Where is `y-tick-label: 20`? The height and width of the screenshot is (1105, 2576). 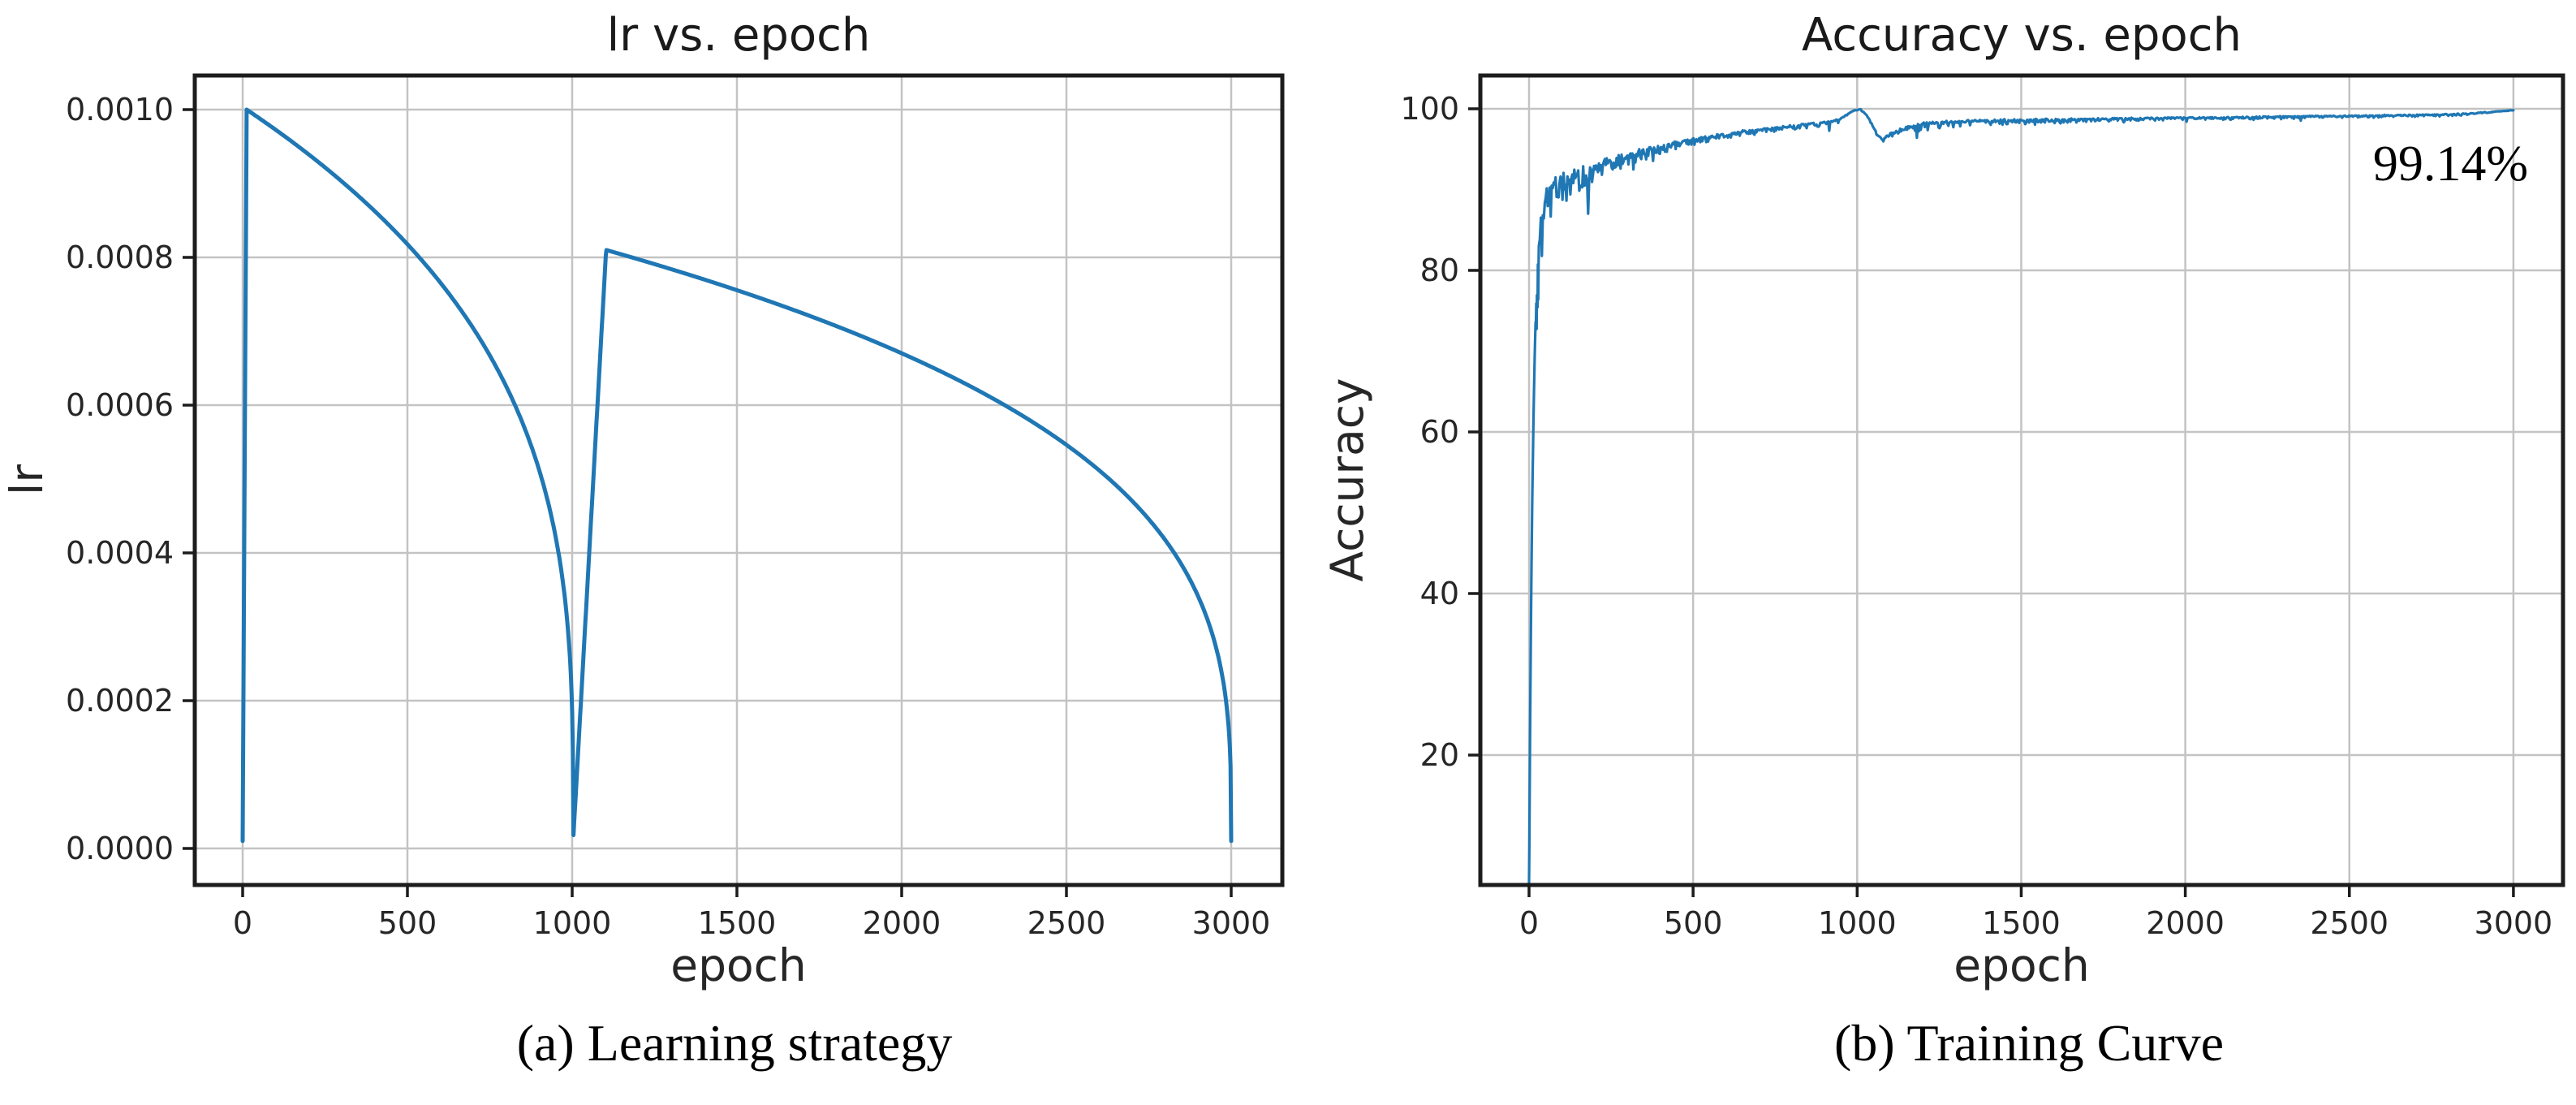
y-tick-label: 20 is located at coordinates (1440, 755).